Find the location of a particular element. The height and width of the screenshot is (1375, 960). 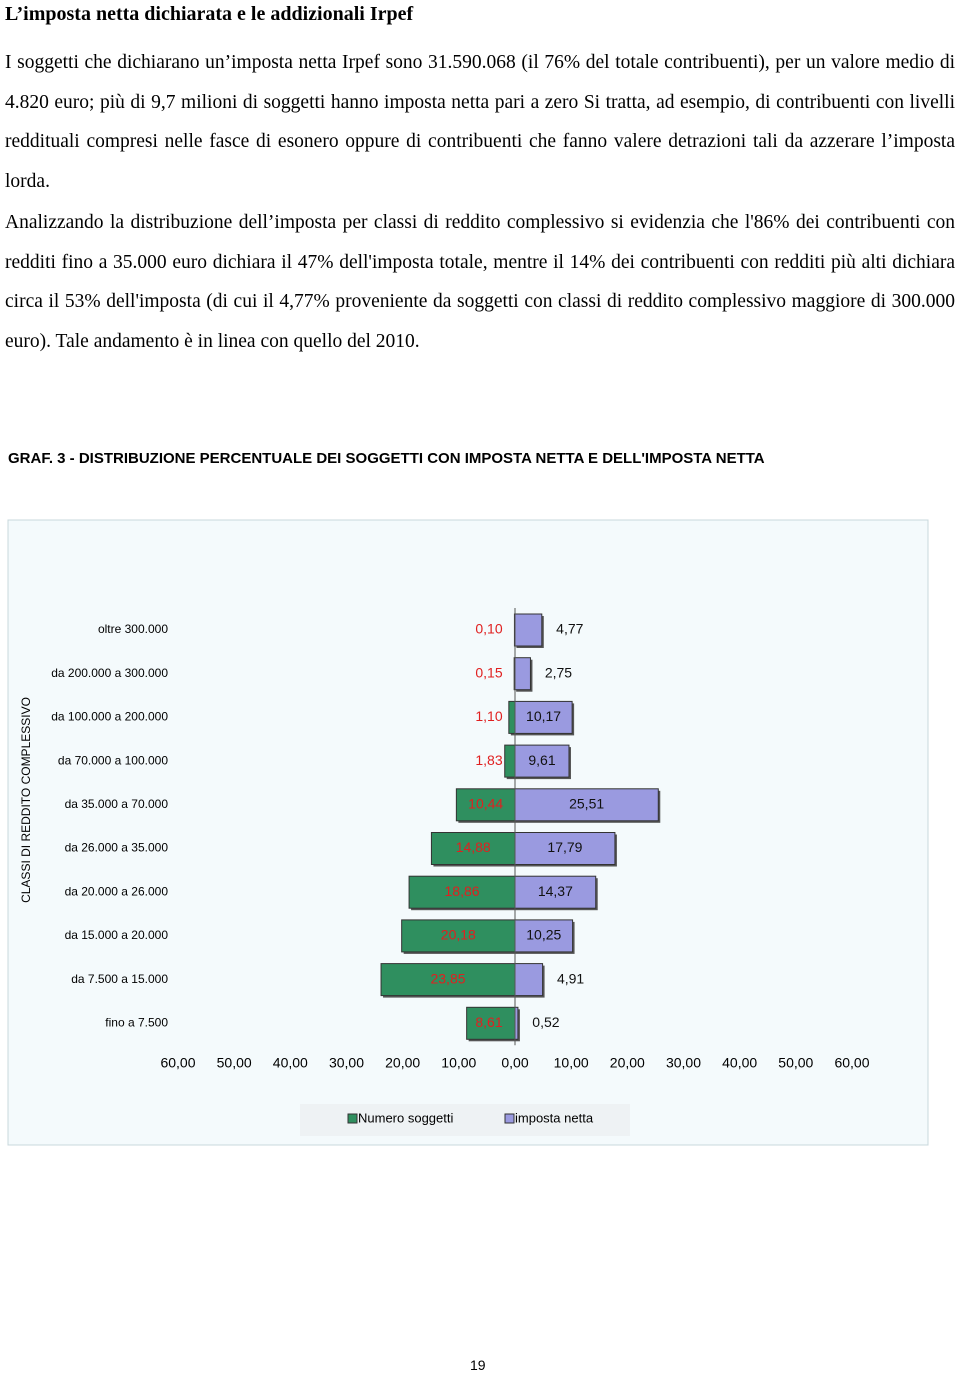

value-label: 1,83 is located at coordinates (488, 760).